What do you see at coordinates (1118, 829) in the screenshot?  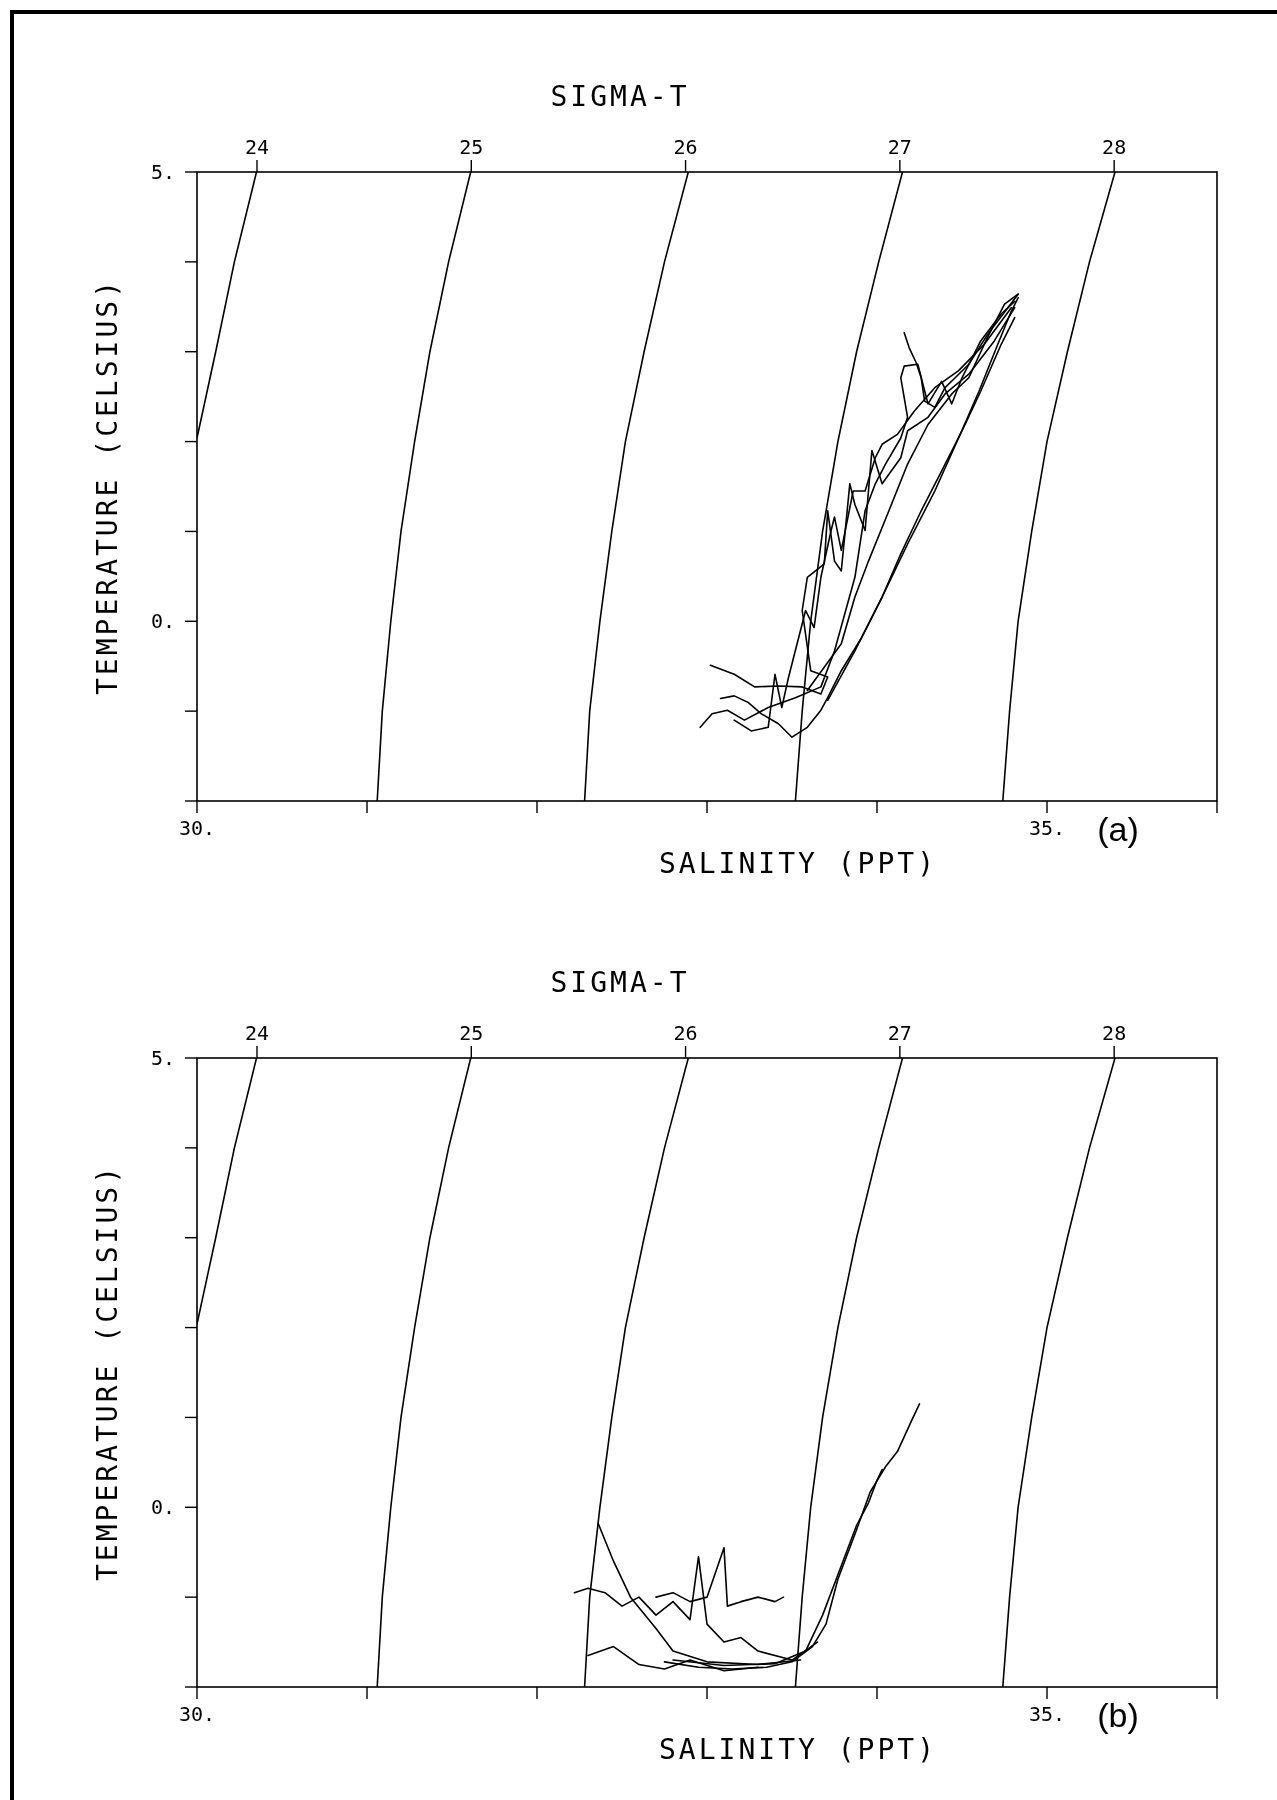 I see `text: (a)` at bounding box center [1118, 829].